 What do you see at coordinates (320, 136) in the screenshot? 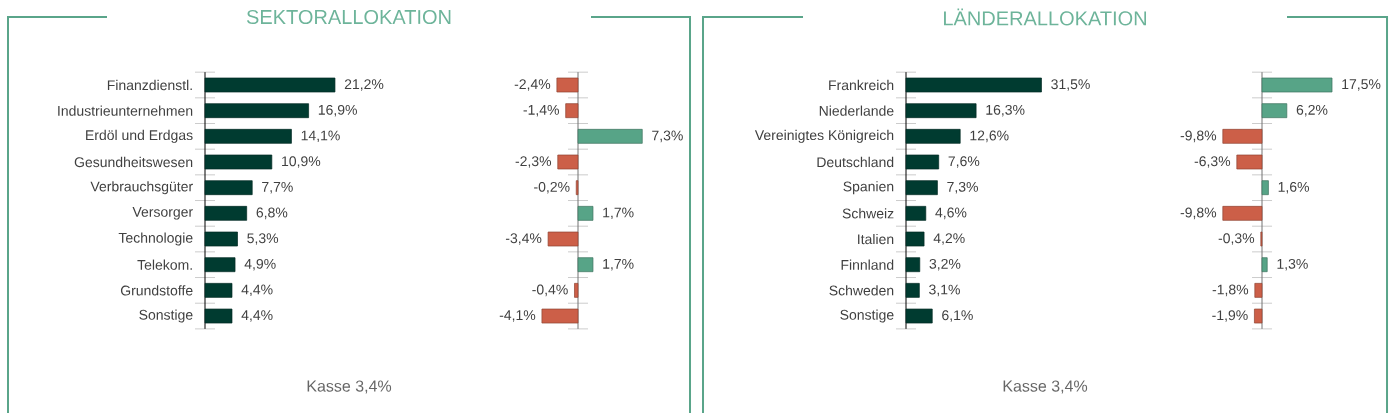
I see `data-label: 14,1%` at bounding box center [320, 136].